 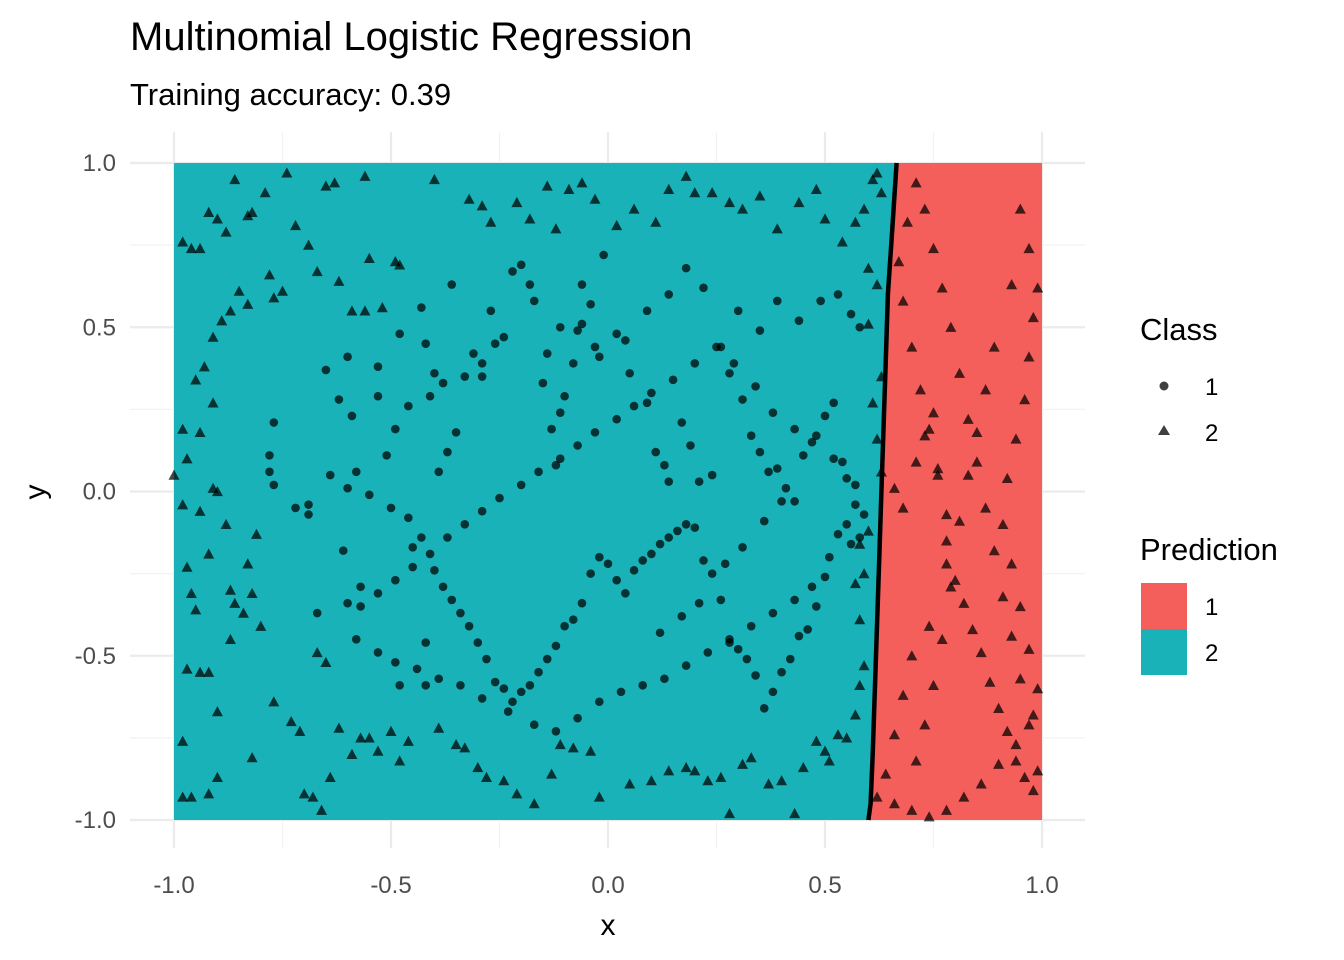 What do you see at coordinates (1041, 885) in the screenshot?
I see `x-tick-label: 1.0` at bounding box center [1041, 885].